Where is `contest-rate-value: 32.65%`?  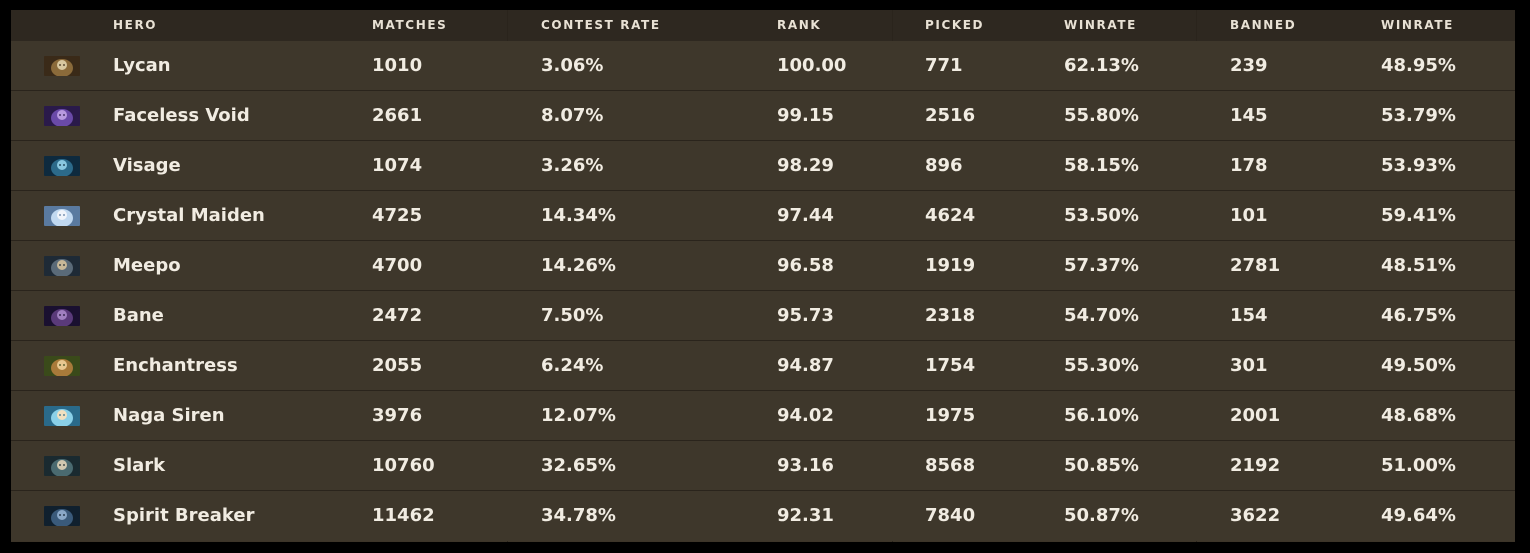 contest-rate-value: 32.65% is located at coordinates (578, 465).